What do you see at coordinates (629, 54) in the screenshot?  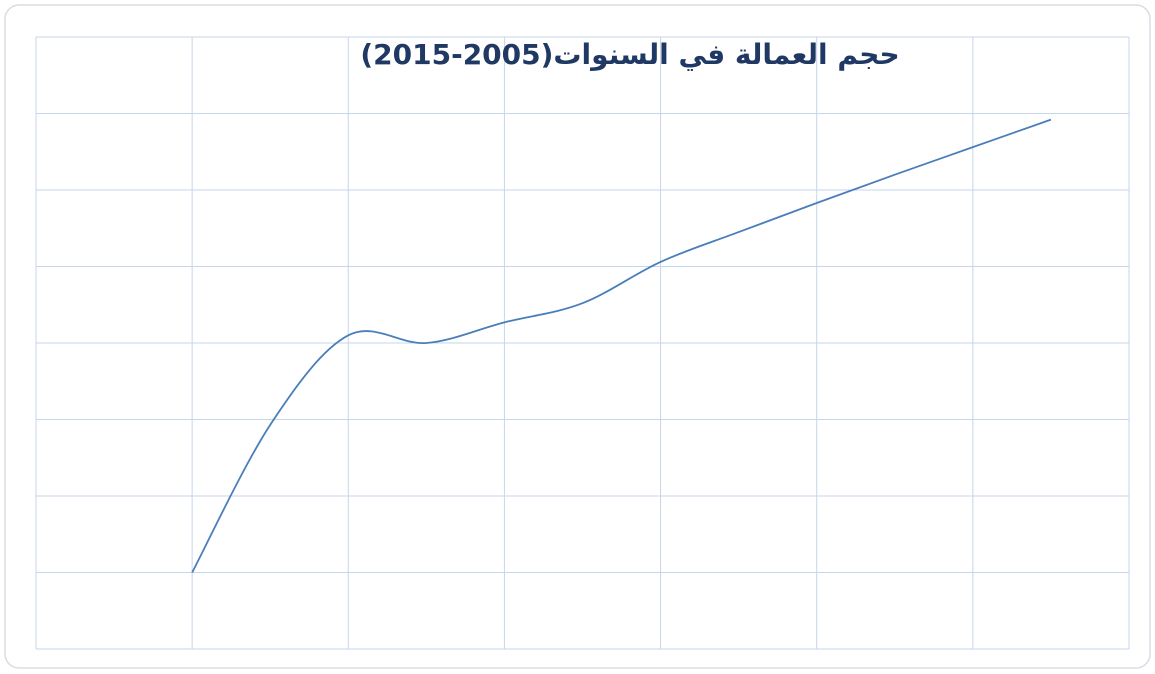 I see `chart-title: حجم العمالة في السنوات(2005-2015)` at bounding box center [629, 54].